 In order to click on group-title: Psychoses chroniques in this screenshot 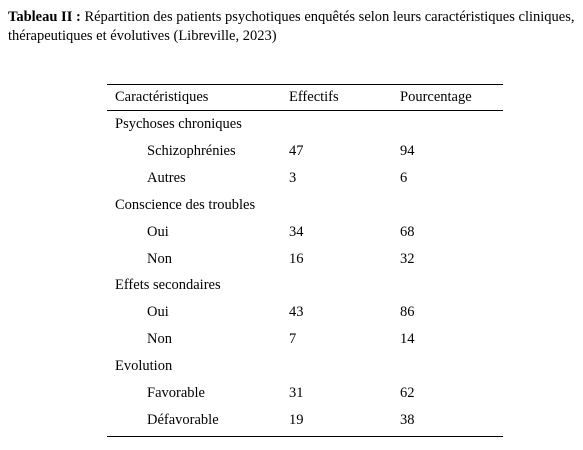, I will do `click(178, 124)`.